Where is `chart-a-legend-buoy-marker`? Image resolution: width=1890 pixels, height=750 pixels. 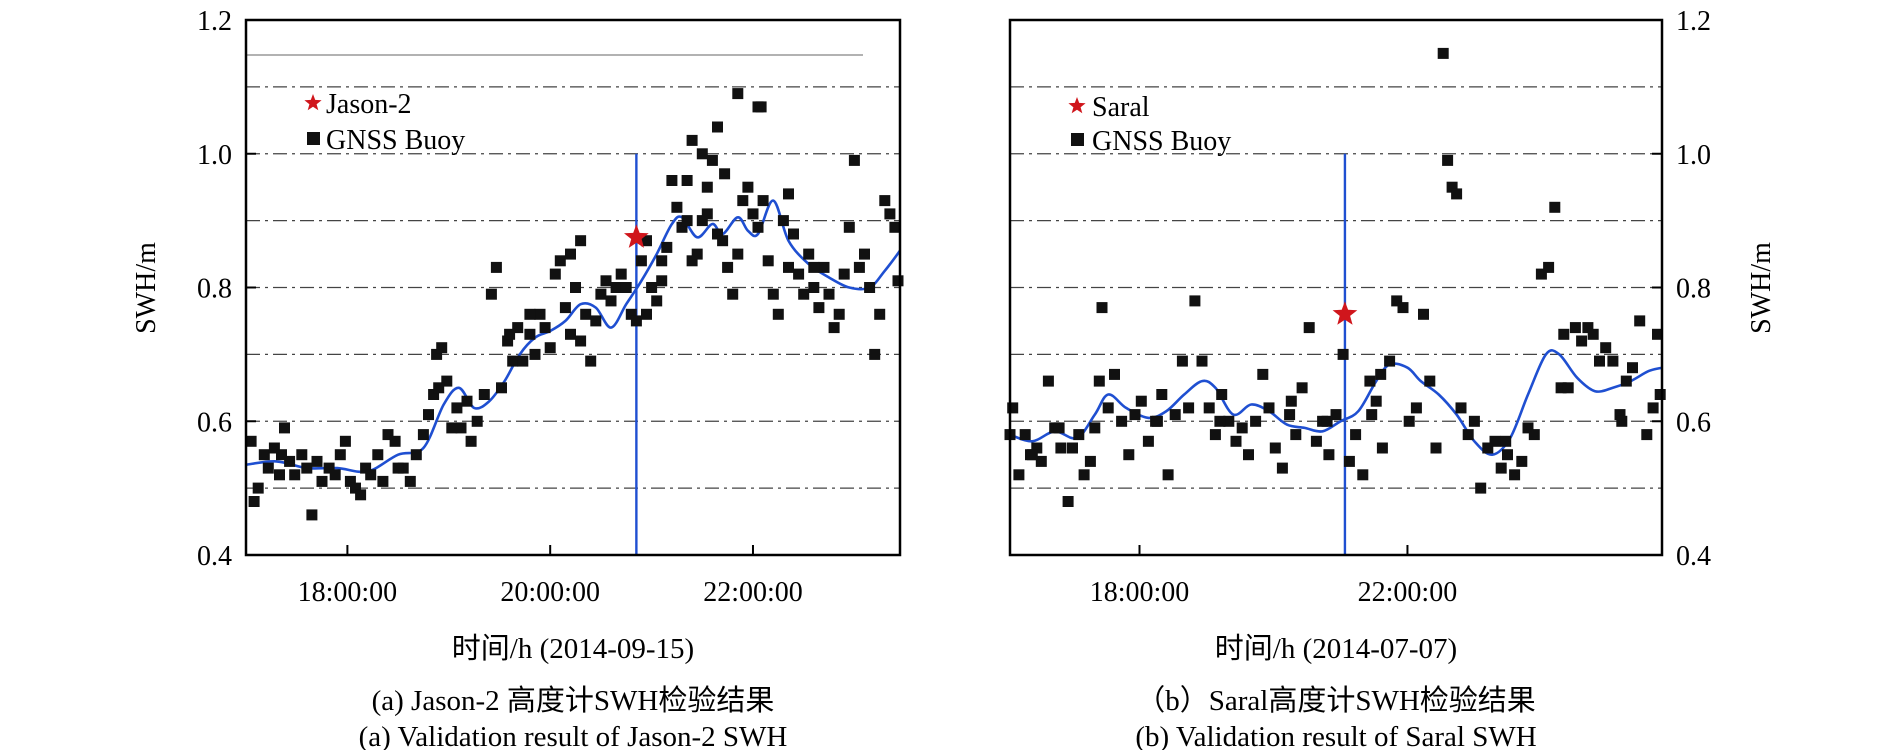
chart-a-legend-buoy-marker is located at coordinates (313, 138).